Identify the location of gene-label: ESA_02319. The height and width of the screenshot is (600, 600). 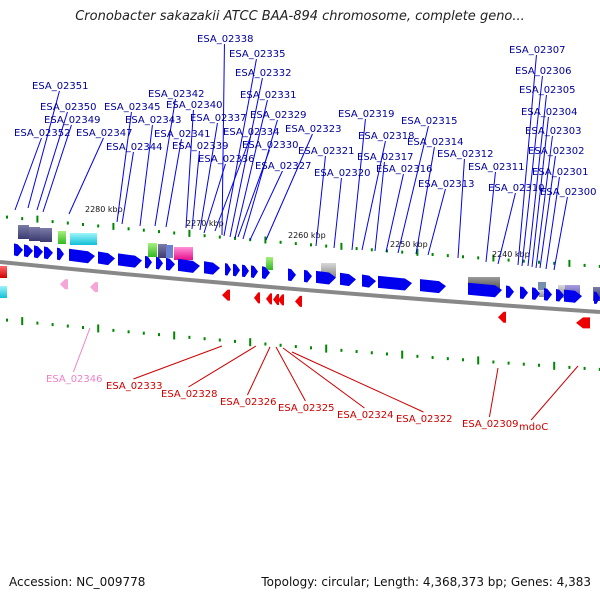
(366, 114).